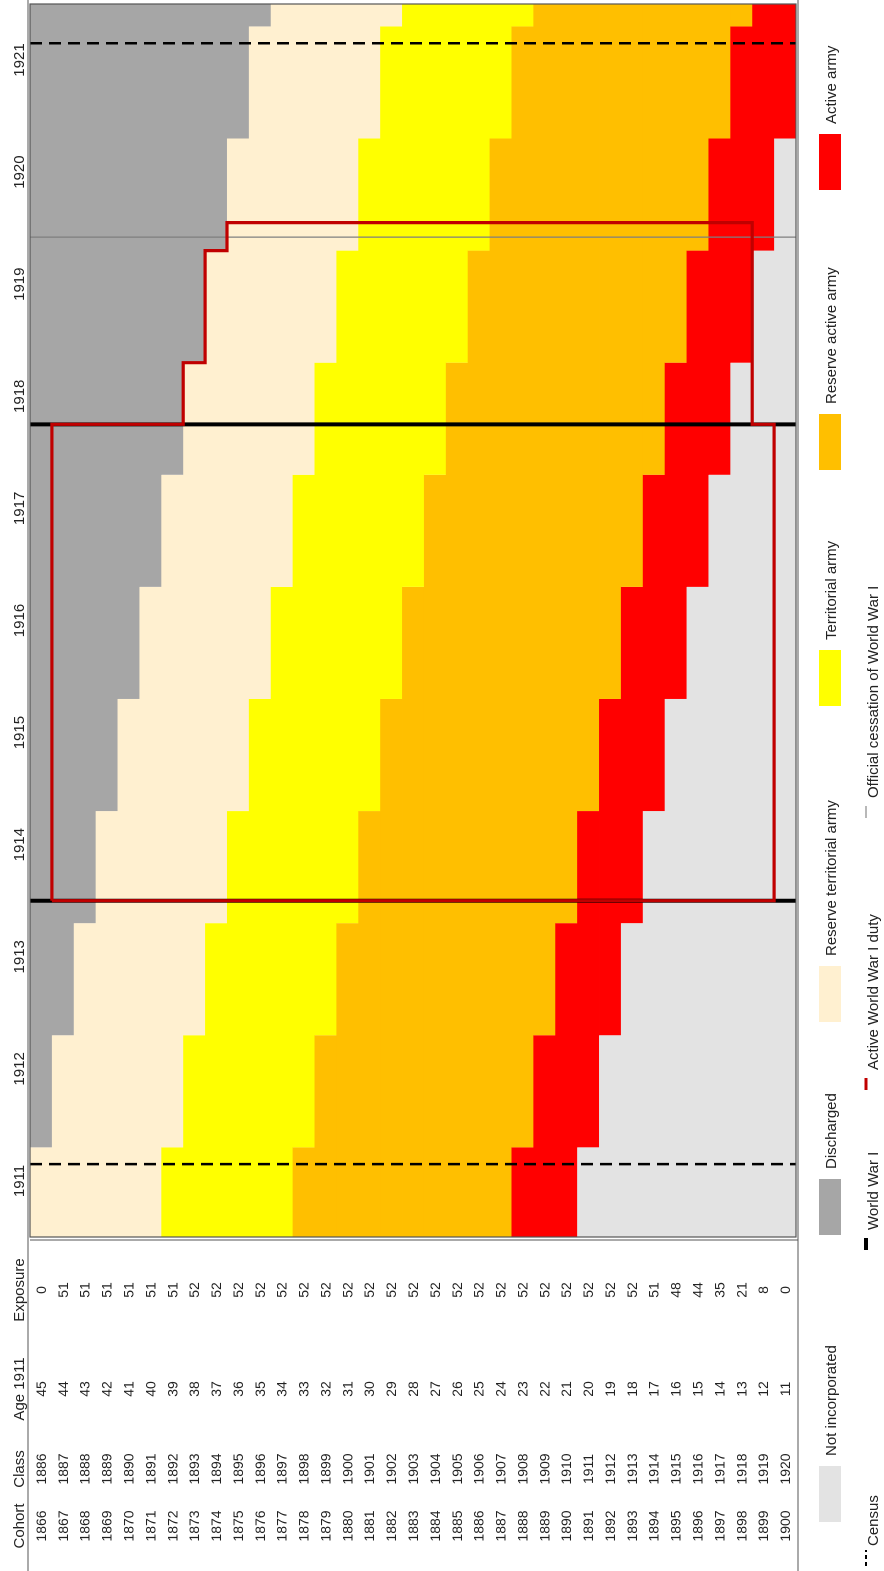 The width and height of the screenshot is (884, 1571). I want to click on table-cell-cohort: 1897, so click(719, 1525).